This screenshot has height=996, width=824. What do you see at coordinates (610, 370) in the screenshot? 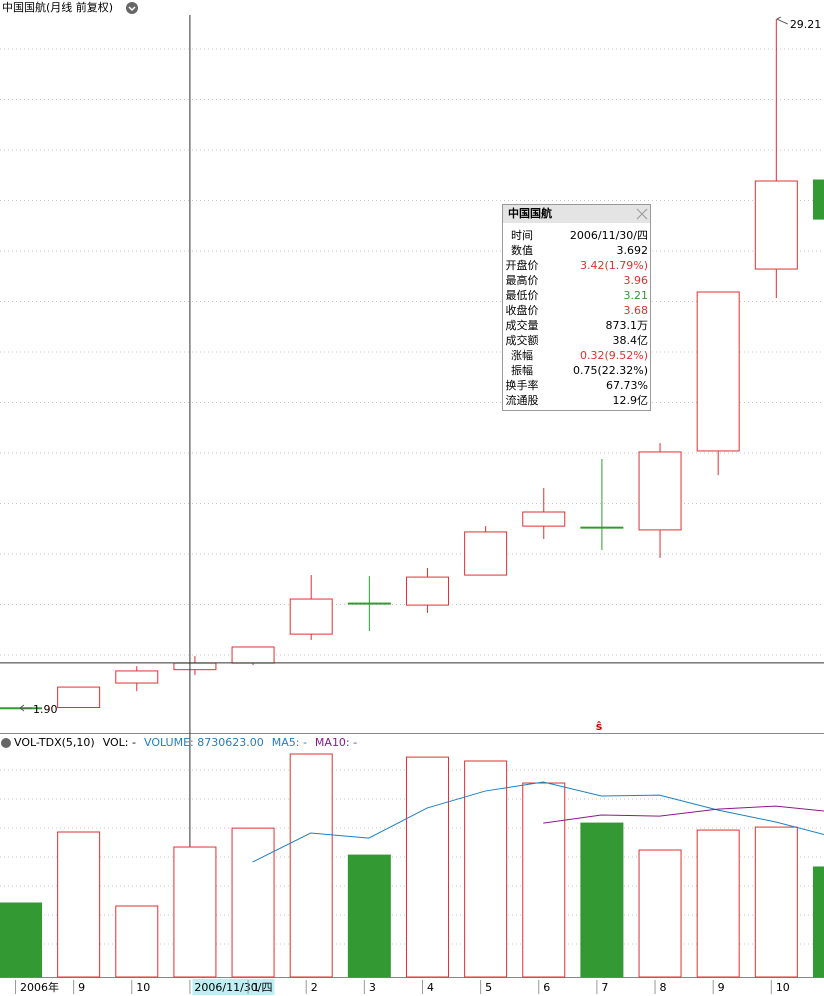
I see `tooltip-value: 0.75(22.32%)` at bounding box center [610, 370].